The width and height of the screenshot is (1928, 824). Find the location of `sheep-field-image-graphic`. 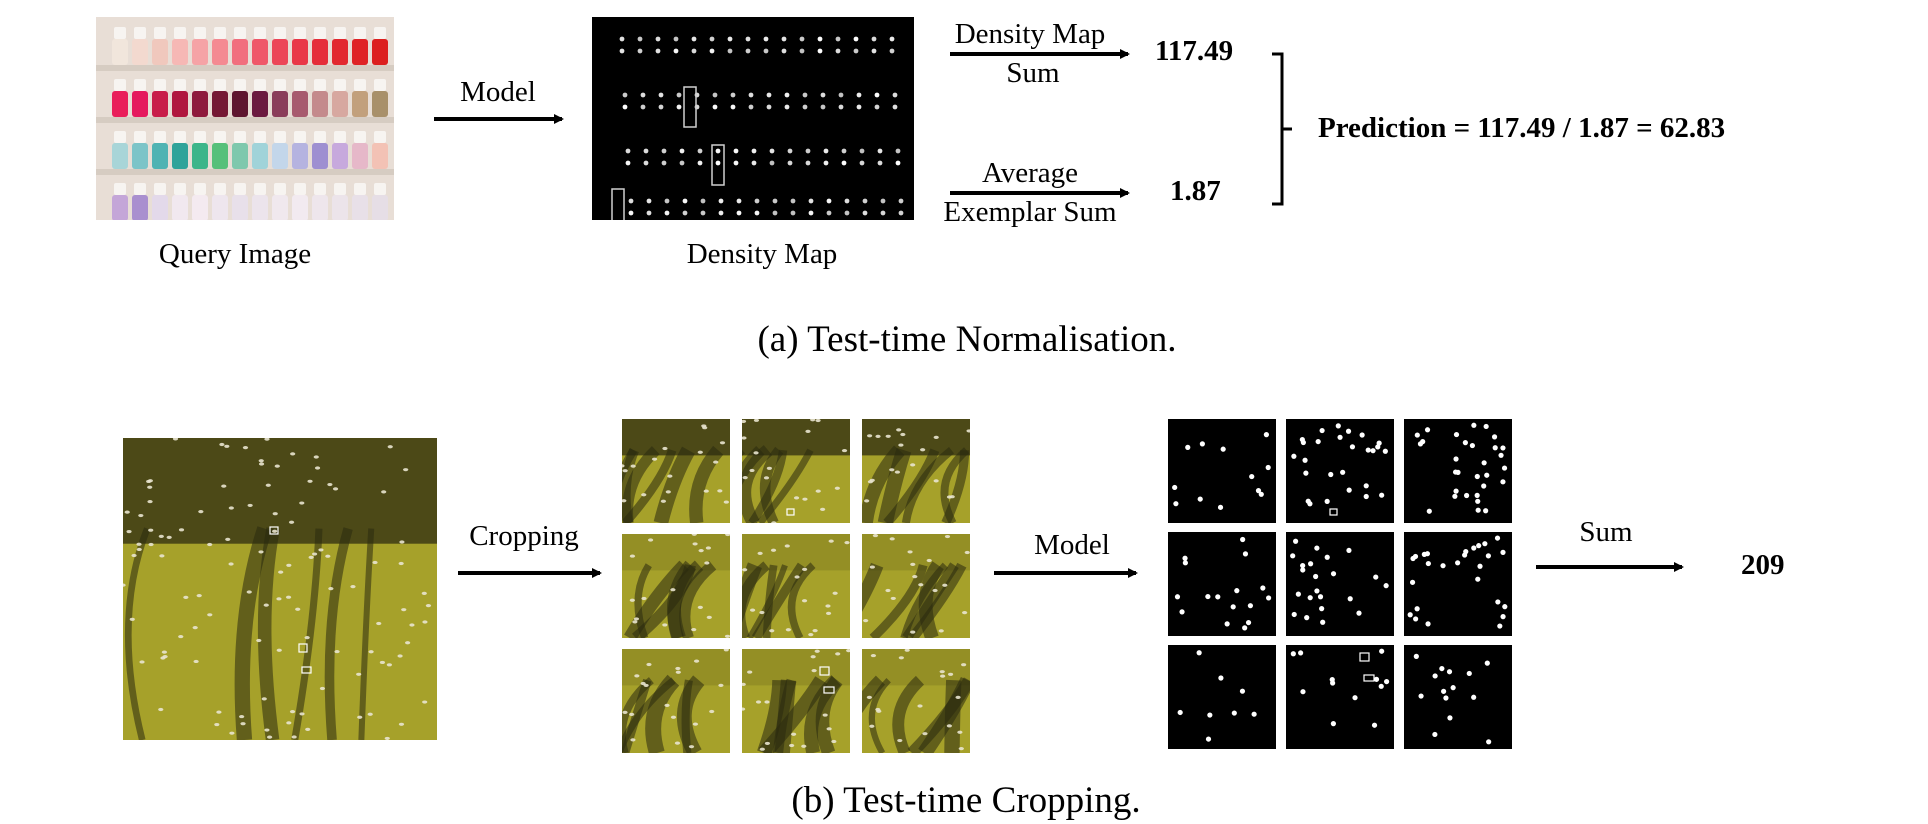

sheep-field-image-graphic is located at coordinates (280, 589).